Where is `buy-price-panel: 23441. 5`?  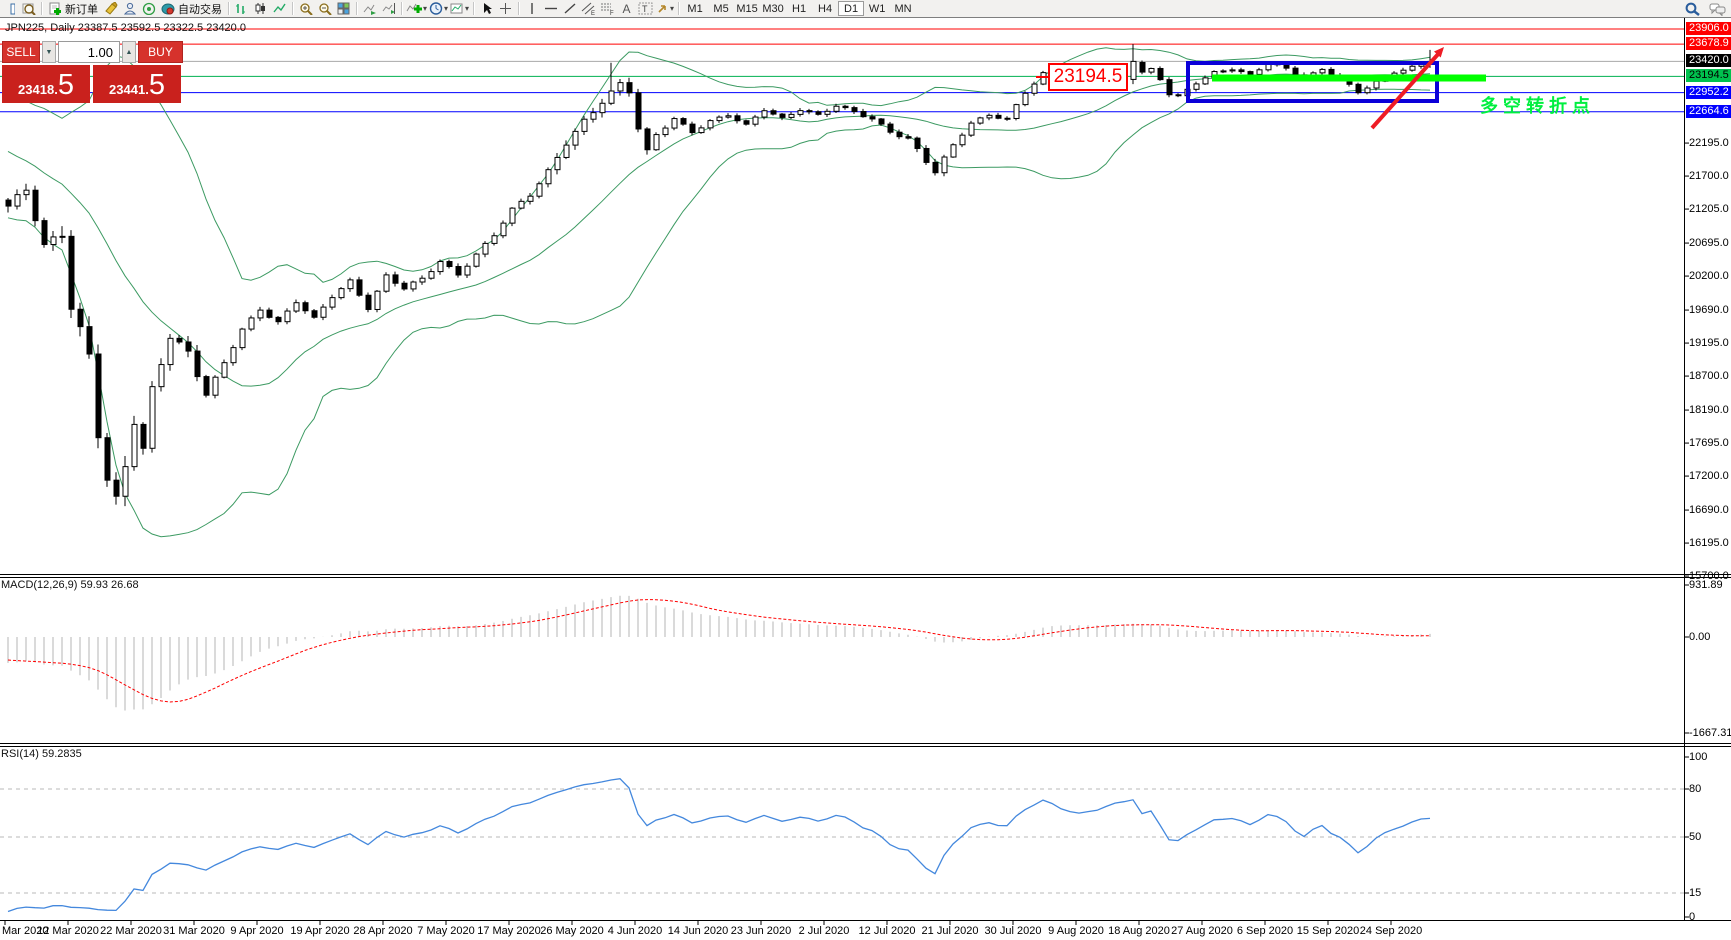
buy-price-panel: 23441. 5 is located at coordinates (137, 84).